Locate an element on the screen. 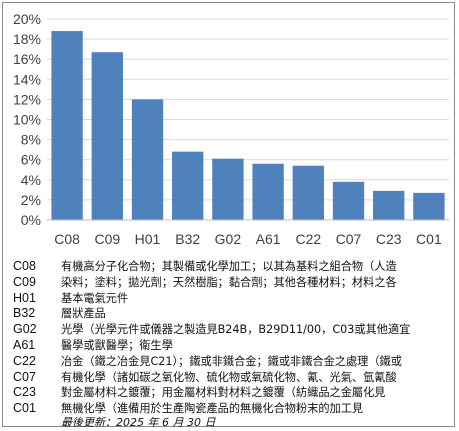 The height and width of the screenshot is (431, 459). x-tick-label: H01 is located at coordinates (148, 239).